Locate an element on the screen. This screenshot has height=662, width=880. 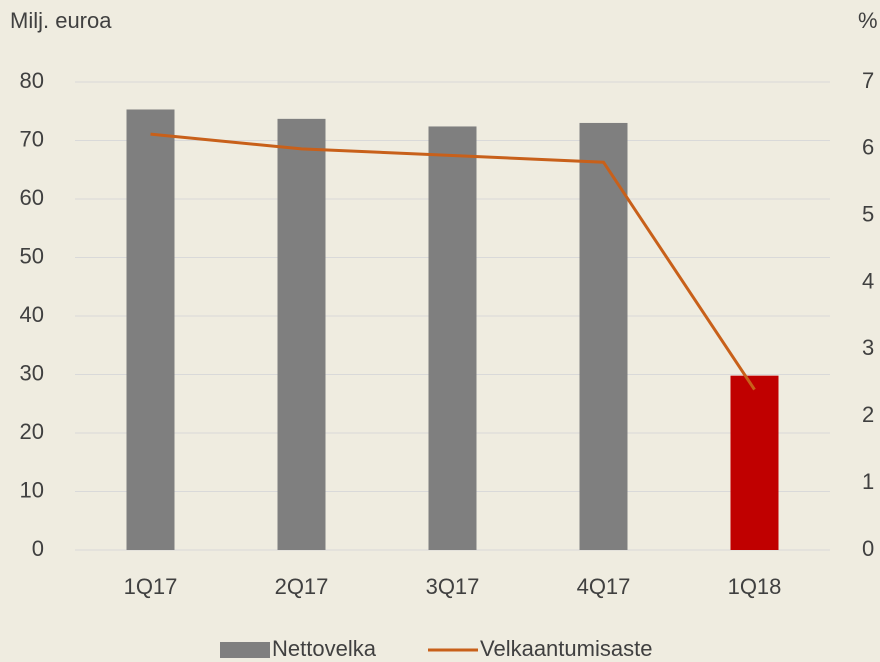
x-tick-label: 2Q17 is located at coordinates (302, 586).